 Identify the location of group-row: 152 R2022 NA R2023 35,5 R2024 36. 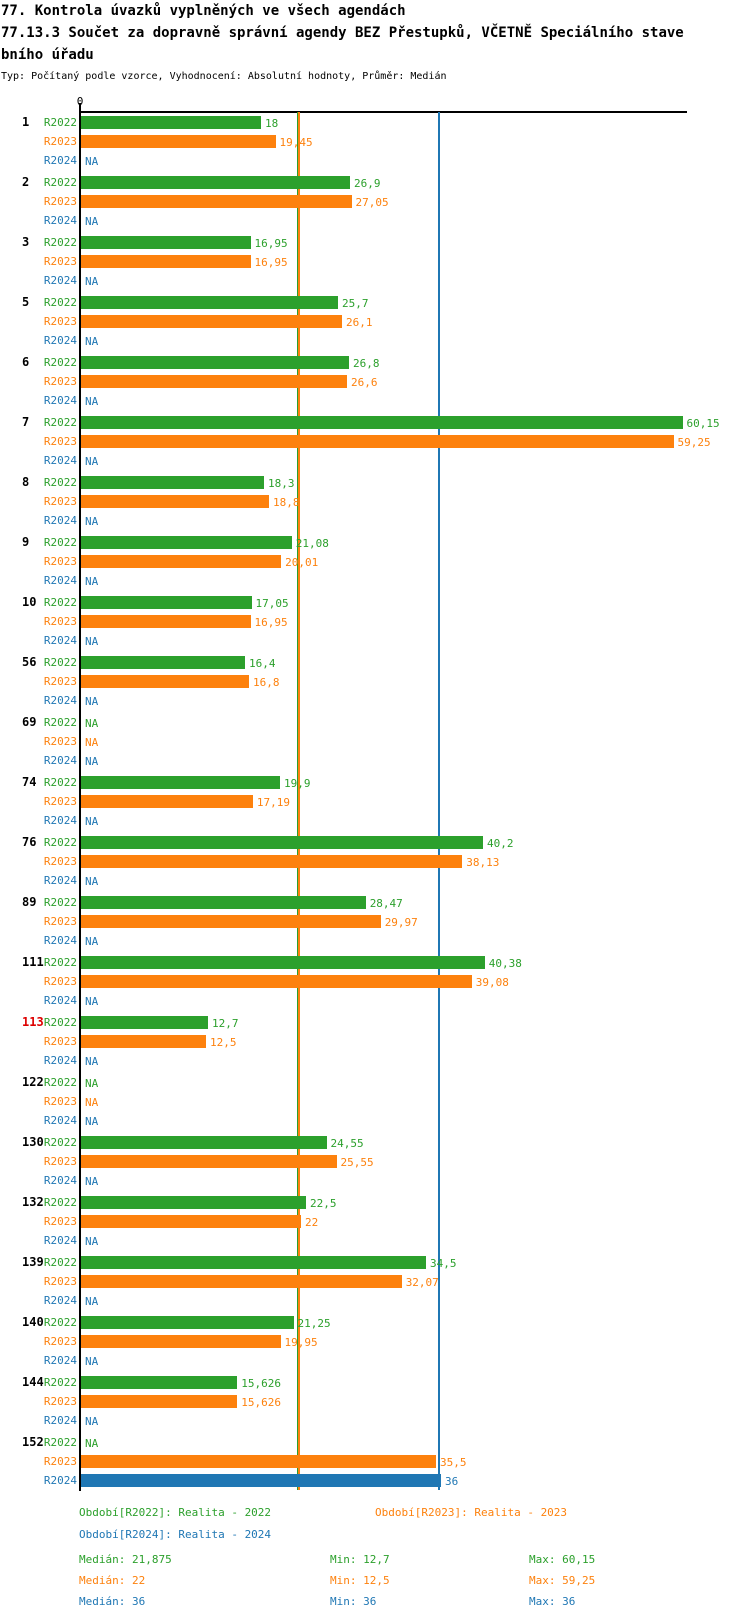
(375, 1461).